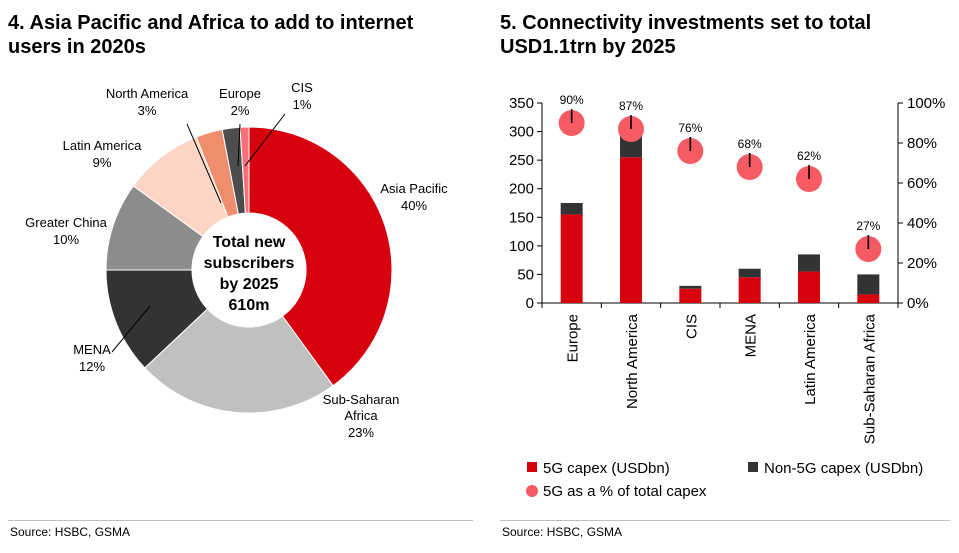  I want to click on scatter-data-label: 90%, so click(572, 100).